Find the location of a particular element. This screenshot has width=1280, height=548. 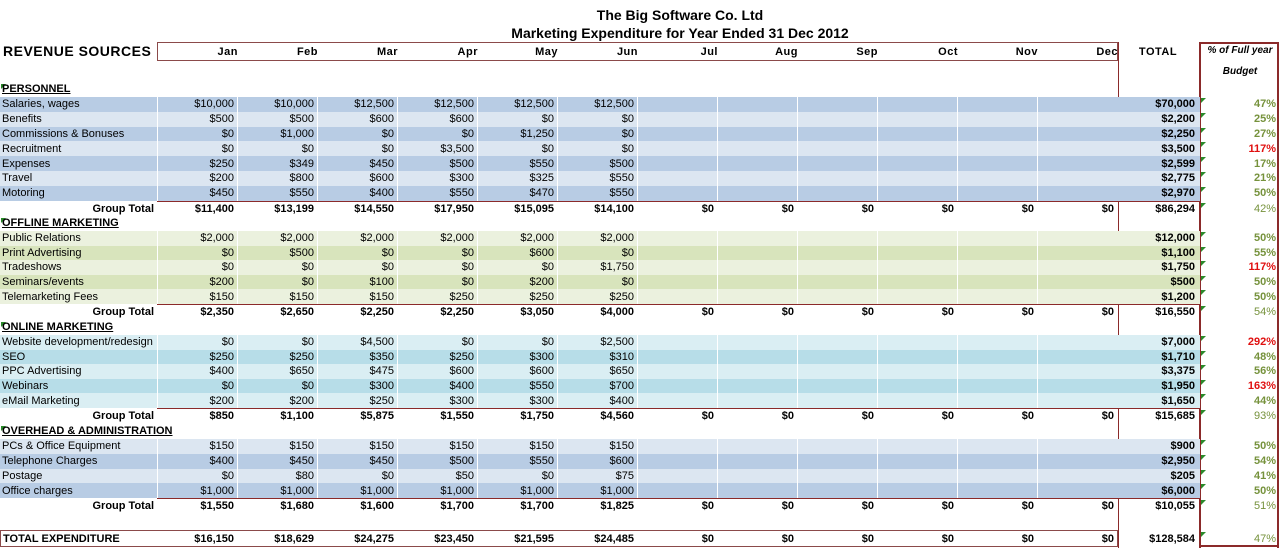

row-total: $70,000 is located at coordinates (1158, 104).